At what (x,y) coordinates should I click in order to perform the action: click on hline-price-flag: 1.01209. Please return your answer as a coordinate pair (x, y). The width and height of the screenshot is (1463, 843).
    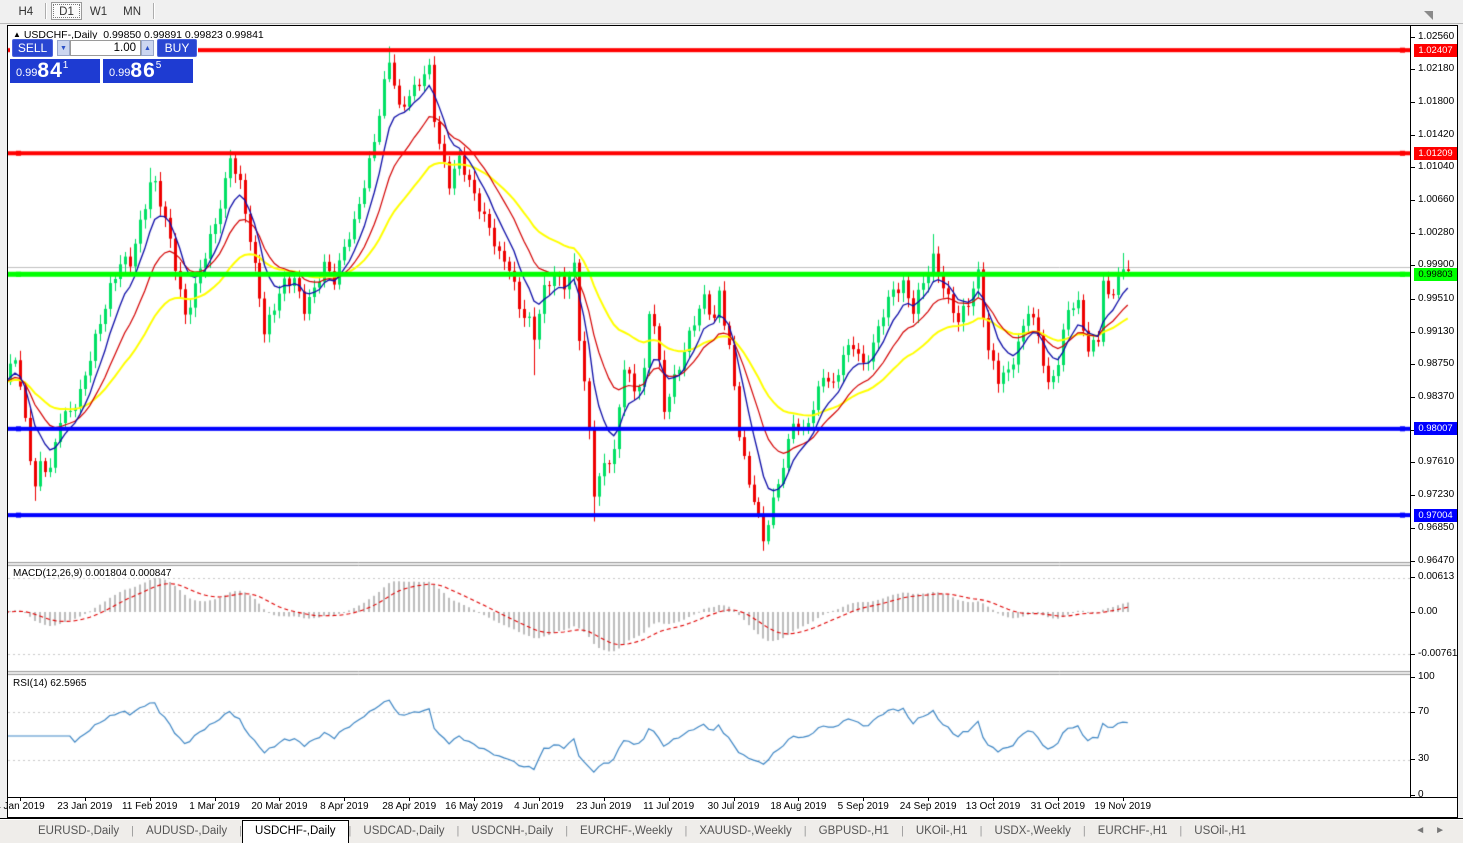
    Looking at the image, I should click on (1435, 153).